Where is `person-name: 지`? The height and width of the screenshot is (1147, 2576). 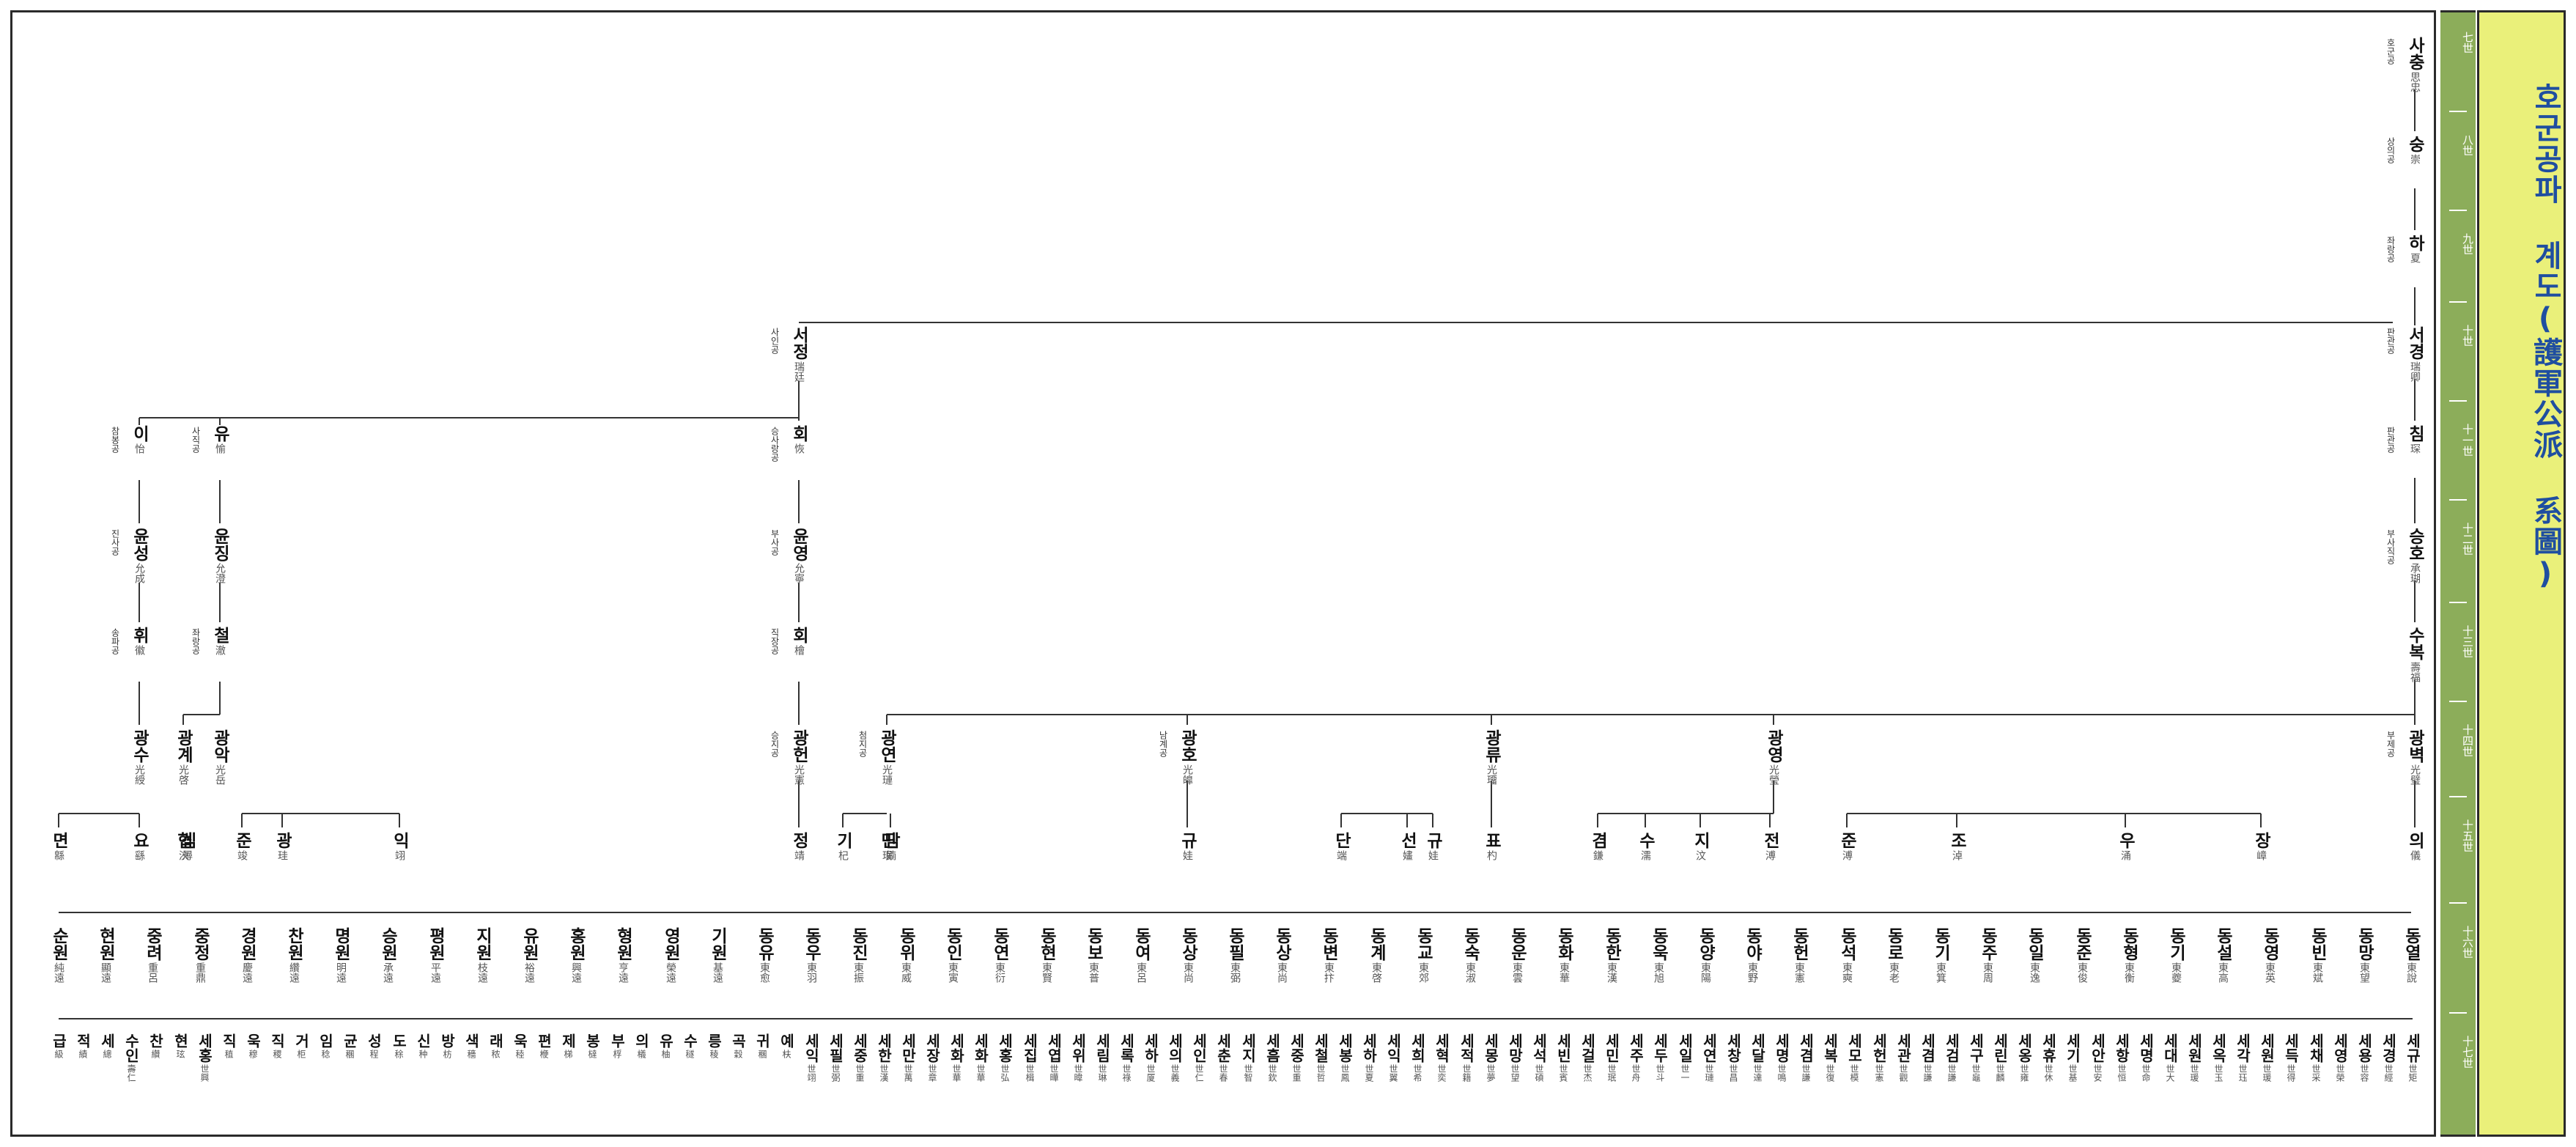
person-name: 지 is located at coordinates (1700, 840).